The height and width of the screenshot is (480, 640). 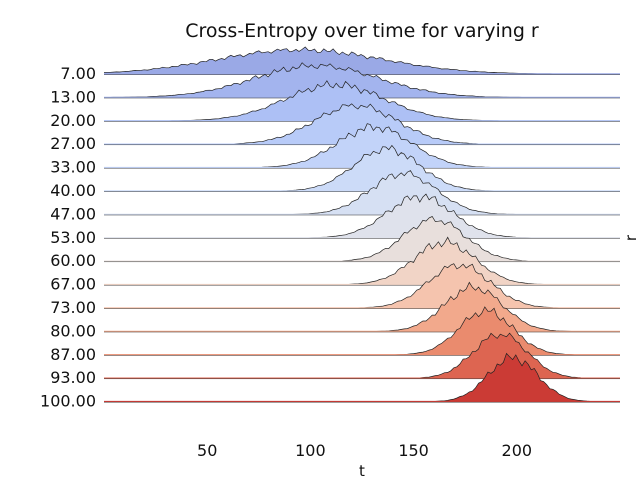 I want to click on ridge-area-27.00, so click(x=362, y=124).